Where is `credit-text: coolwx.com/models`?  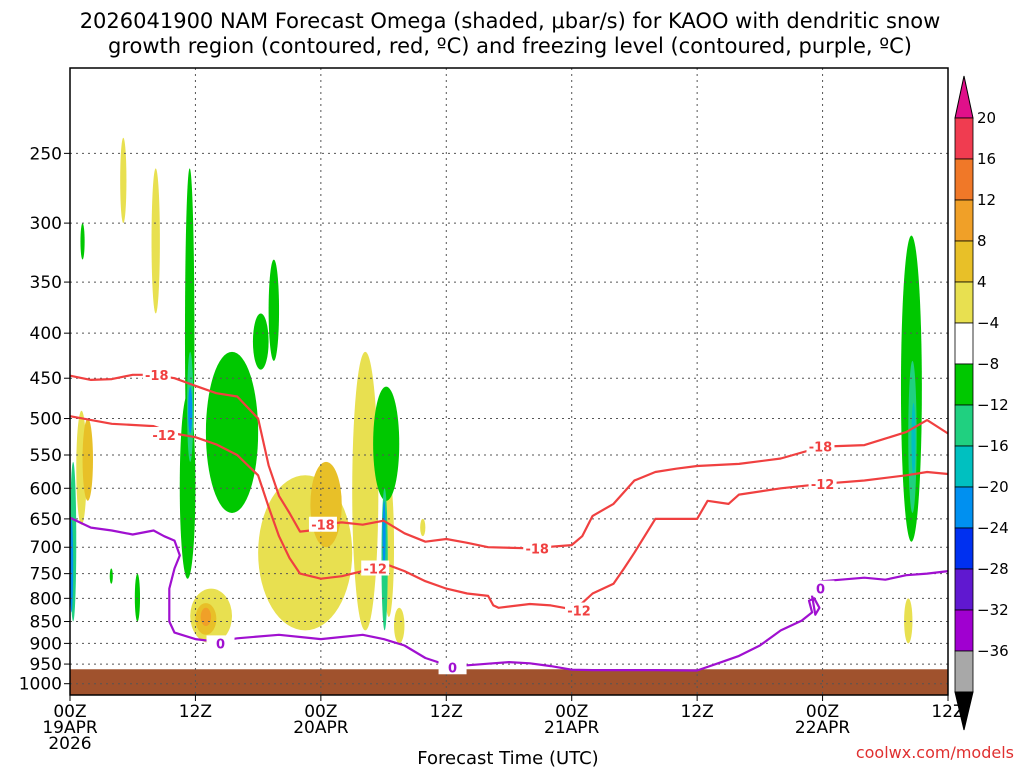
credit-text: coolwx.com/models is located at coordinates (935, 752).